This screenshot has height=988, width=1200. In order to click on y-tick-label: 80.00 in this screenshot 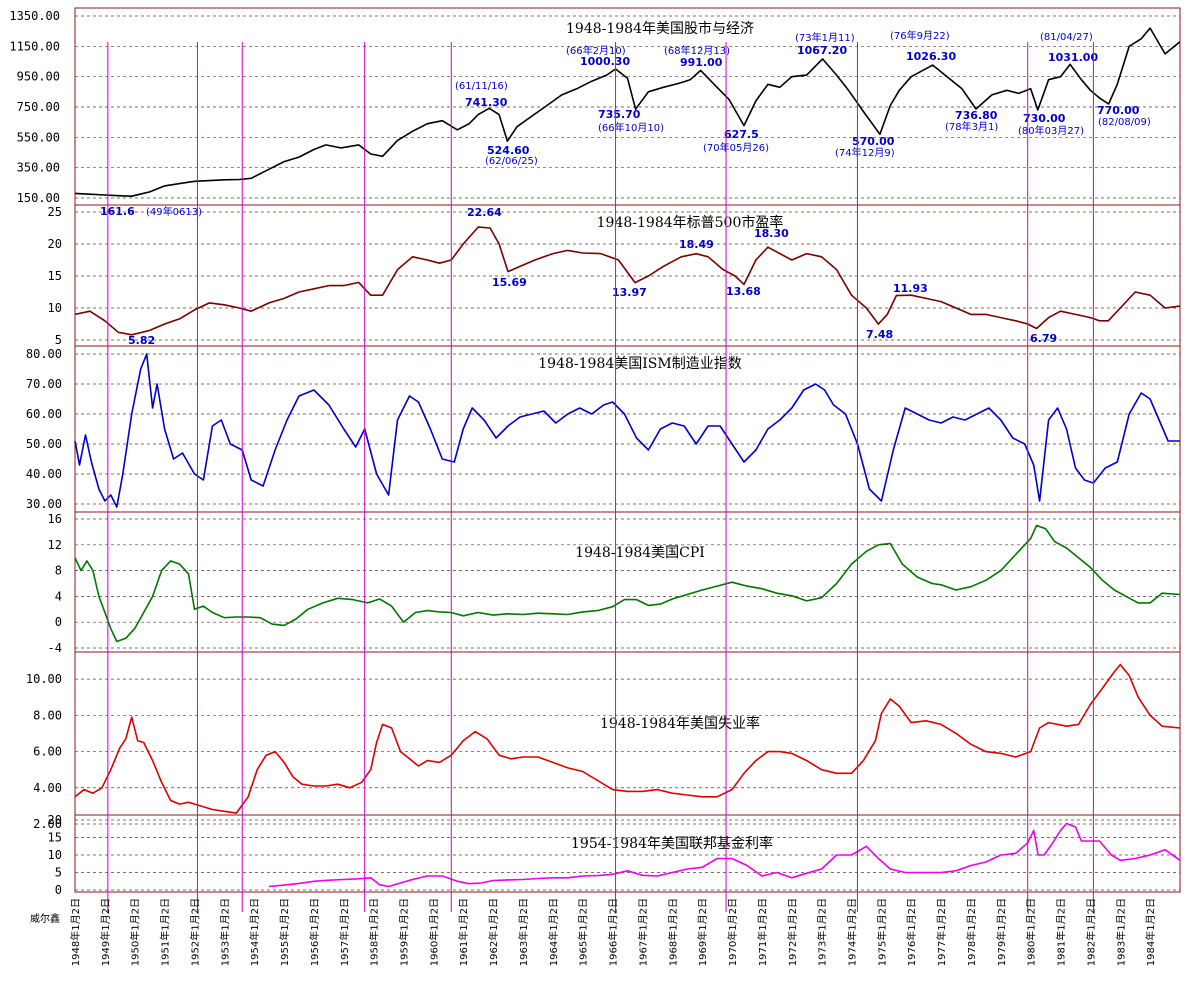, I will do `click(44, 354)`.